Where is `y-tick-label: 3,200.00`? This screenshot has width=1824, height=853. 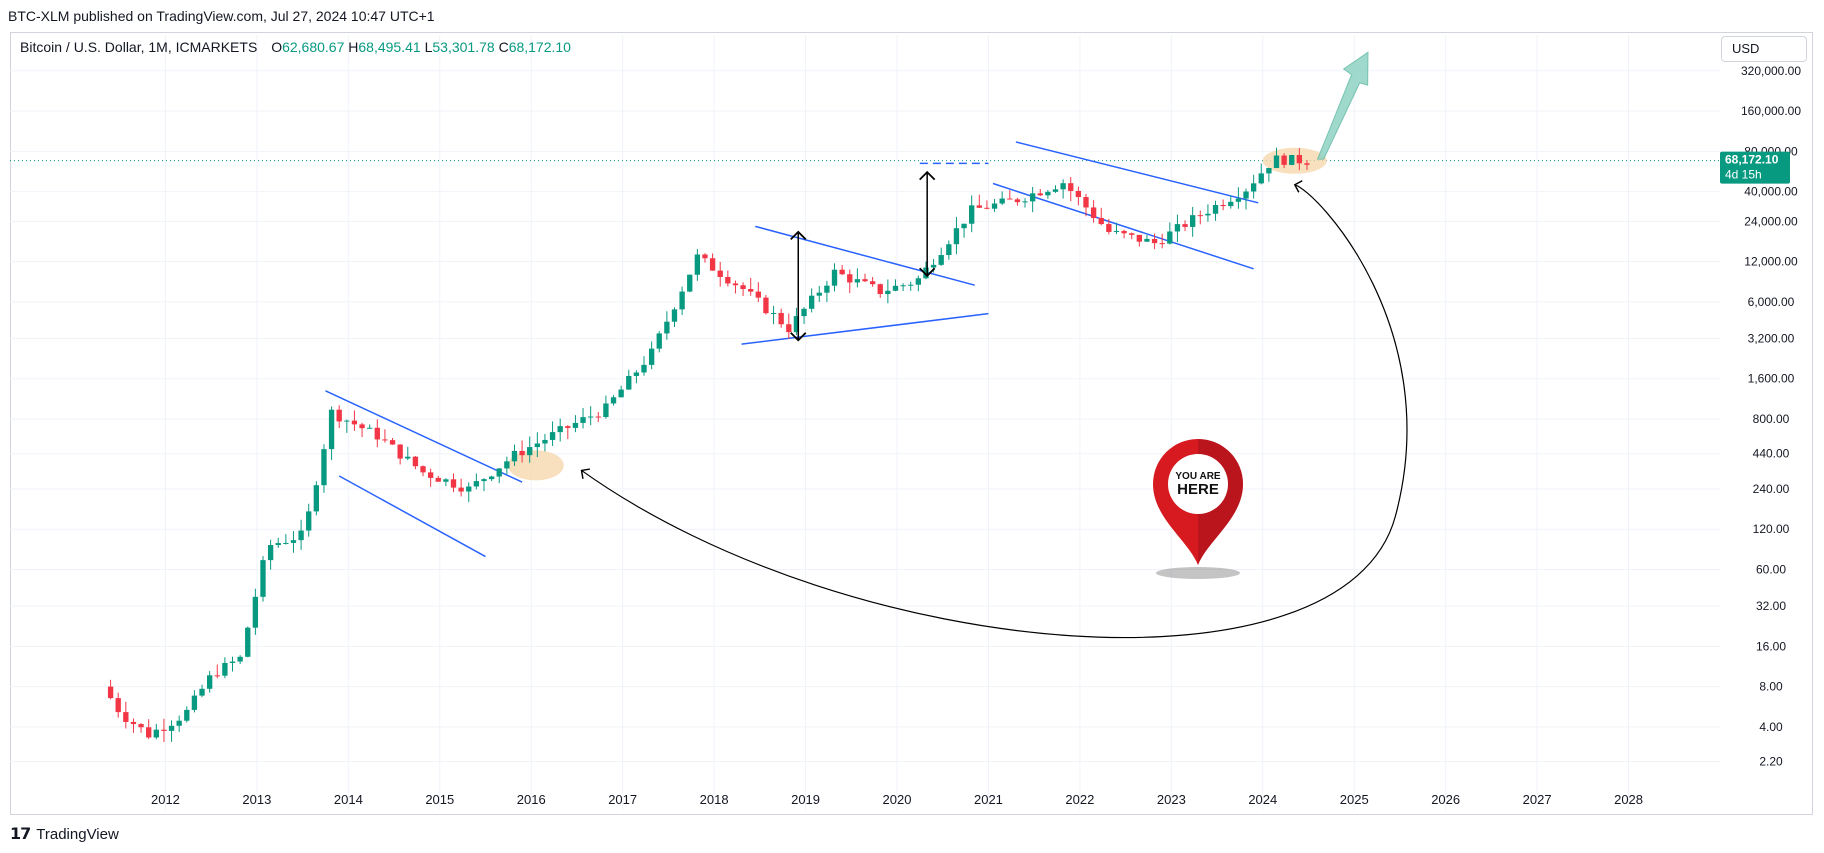 y-tick-label: 3,200.00 is located at coordinates (1771, 338).